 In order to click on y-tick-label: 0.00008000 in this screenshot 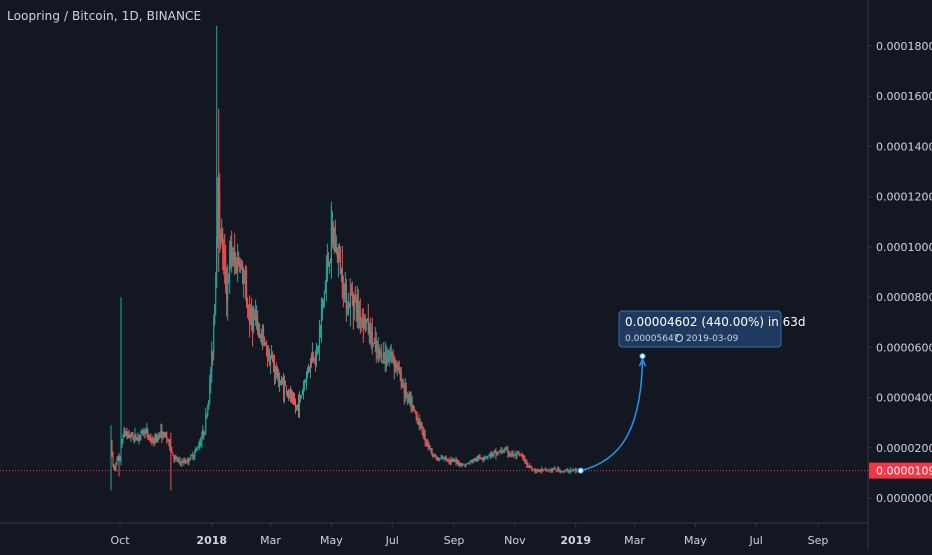, I will do `click(904, 297)`.